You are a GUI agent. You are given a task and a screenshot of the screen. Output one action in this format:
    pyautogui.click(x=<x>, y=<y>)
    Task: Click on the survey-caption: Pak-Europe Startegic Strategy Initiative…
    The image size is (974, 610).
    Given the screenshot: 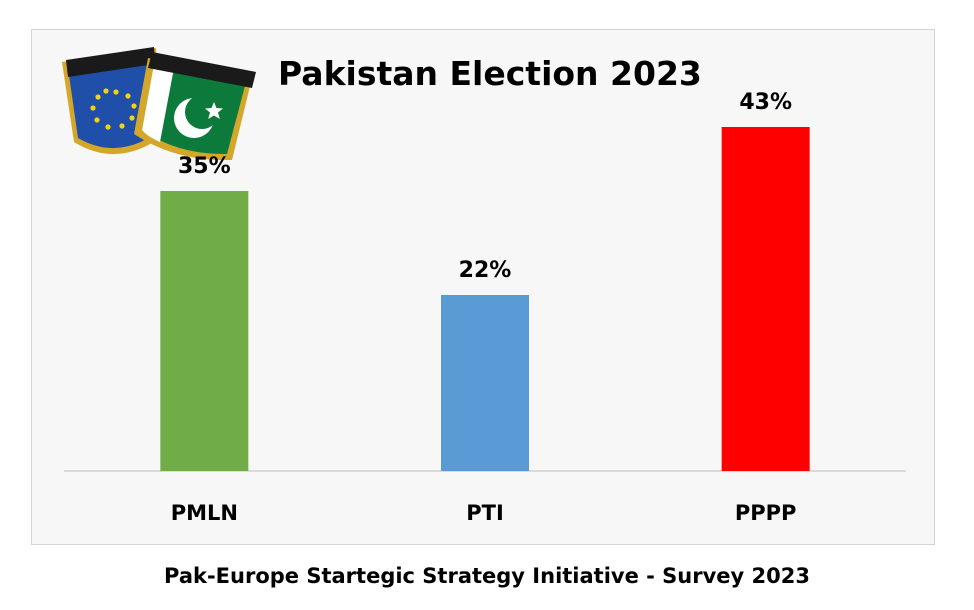 What is the action you would take?
    pyautogui.click(x=487, y=576)
    